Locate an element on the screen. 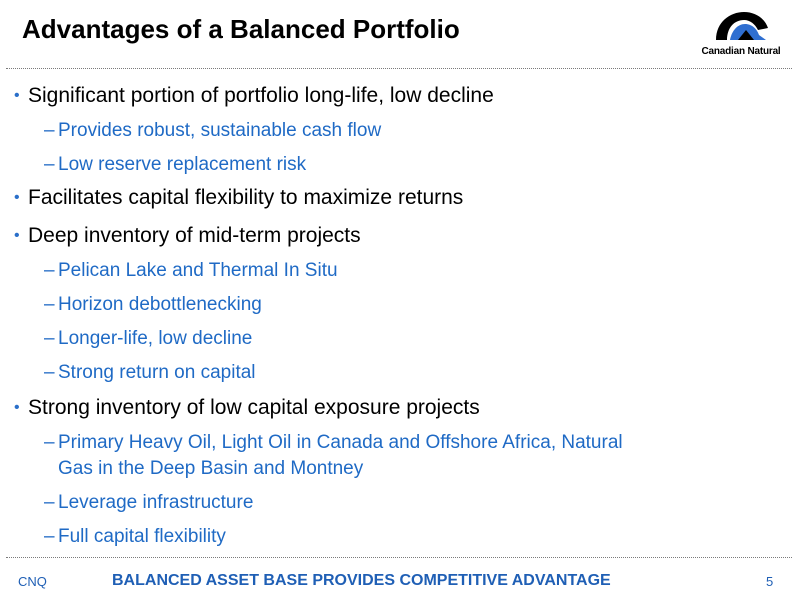 Image resolution: width=800 pixels, height=601 pixels. sub-bullet-item: – Strong return on capital is located at coordinates (150, 373).